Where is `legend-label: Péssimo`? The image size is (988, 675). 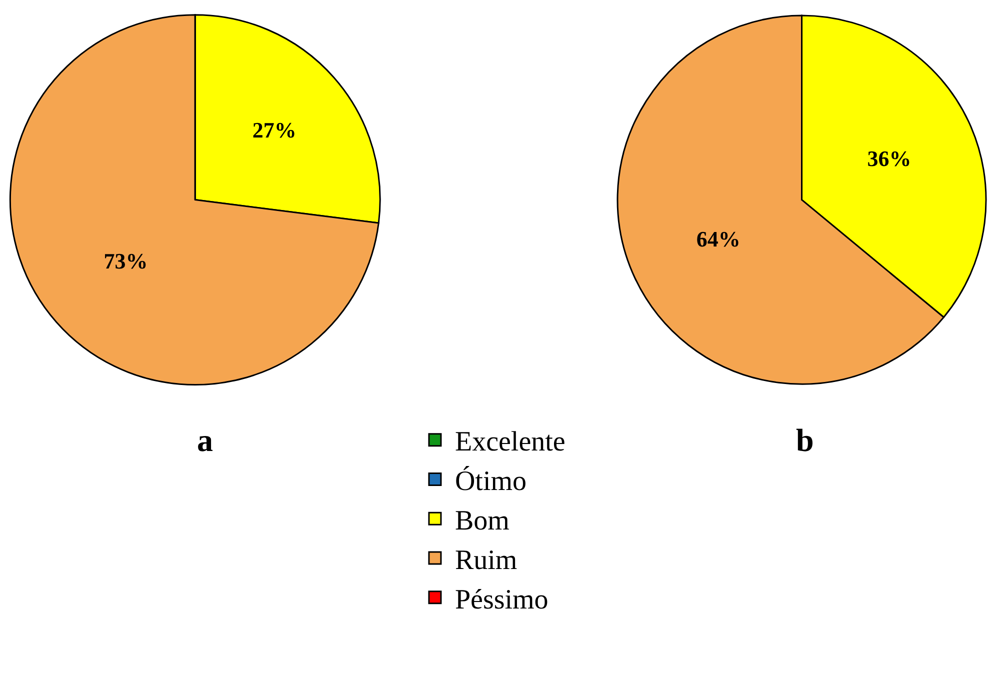
legend-label: Péssimo is located at coordinates (501, 600).